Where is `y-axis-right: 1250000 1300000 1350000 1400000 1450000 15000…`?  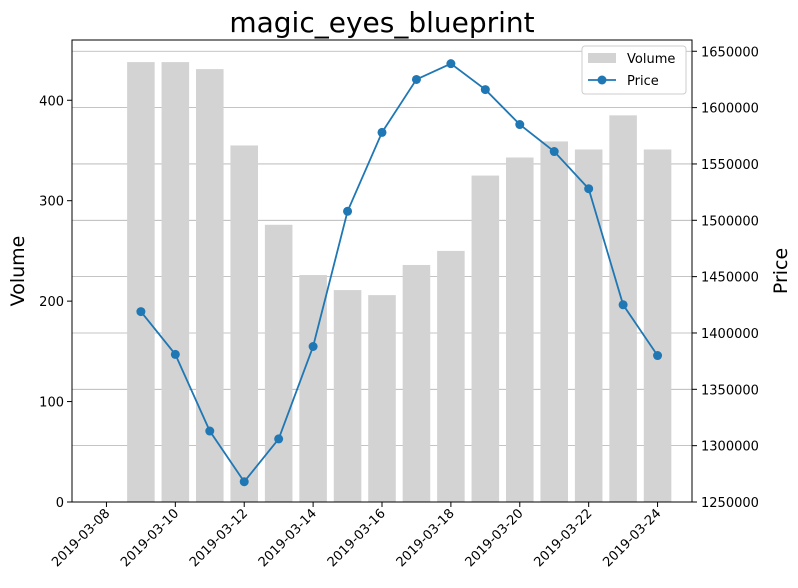 y-axis-right: 1250000 1300000 1350000 1400000 1450000 15000… is located at coordinates (725, 278).